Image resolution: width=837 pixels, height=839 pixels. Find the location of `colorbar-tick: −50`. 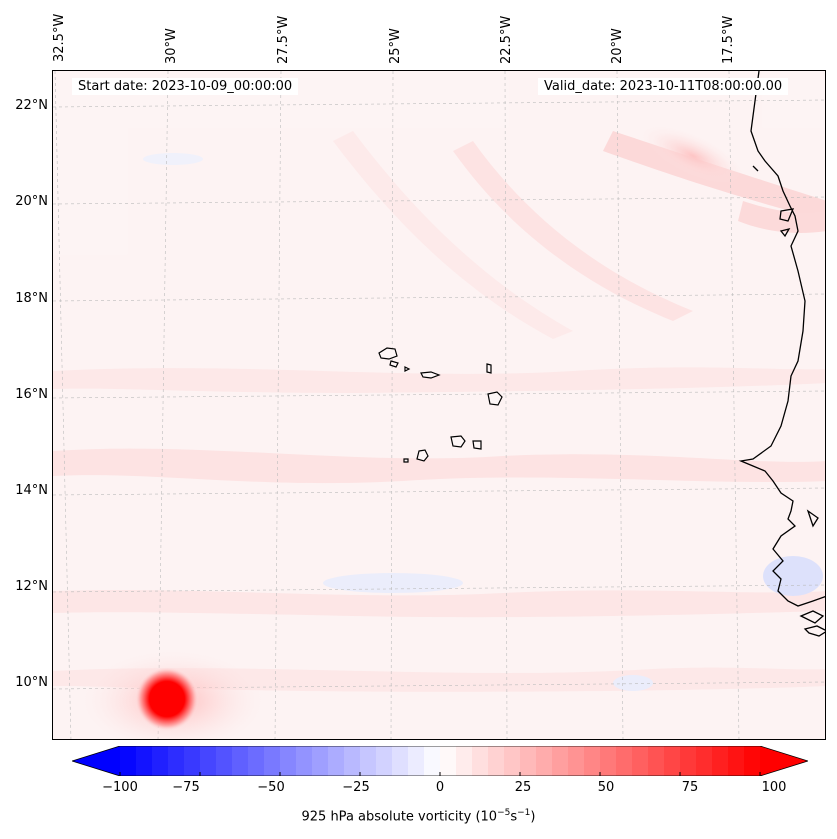

colorbar-tick: −50 is located at coordinates (271, 787).